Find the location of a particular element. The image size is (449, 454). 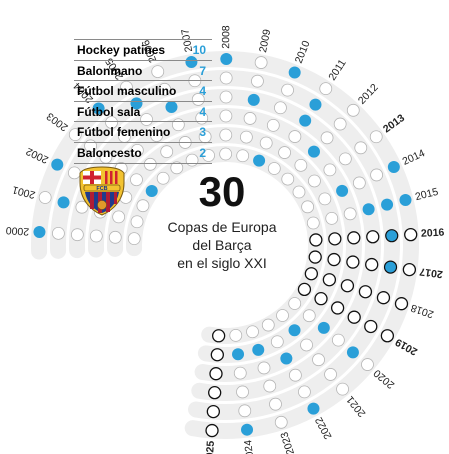

year-label-2024: 2024 is located at coordinates (249, 446).